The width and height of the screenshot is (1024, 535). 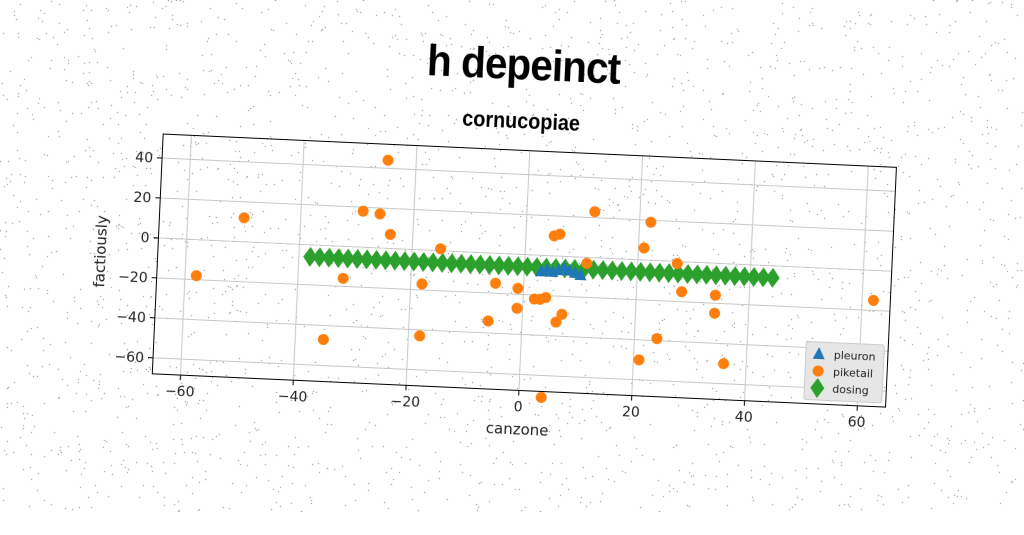 What do you see at coordinates (100, 251) in the screenshot?
I see `y-axis-label: factiously` at bounding box center [100, 251].